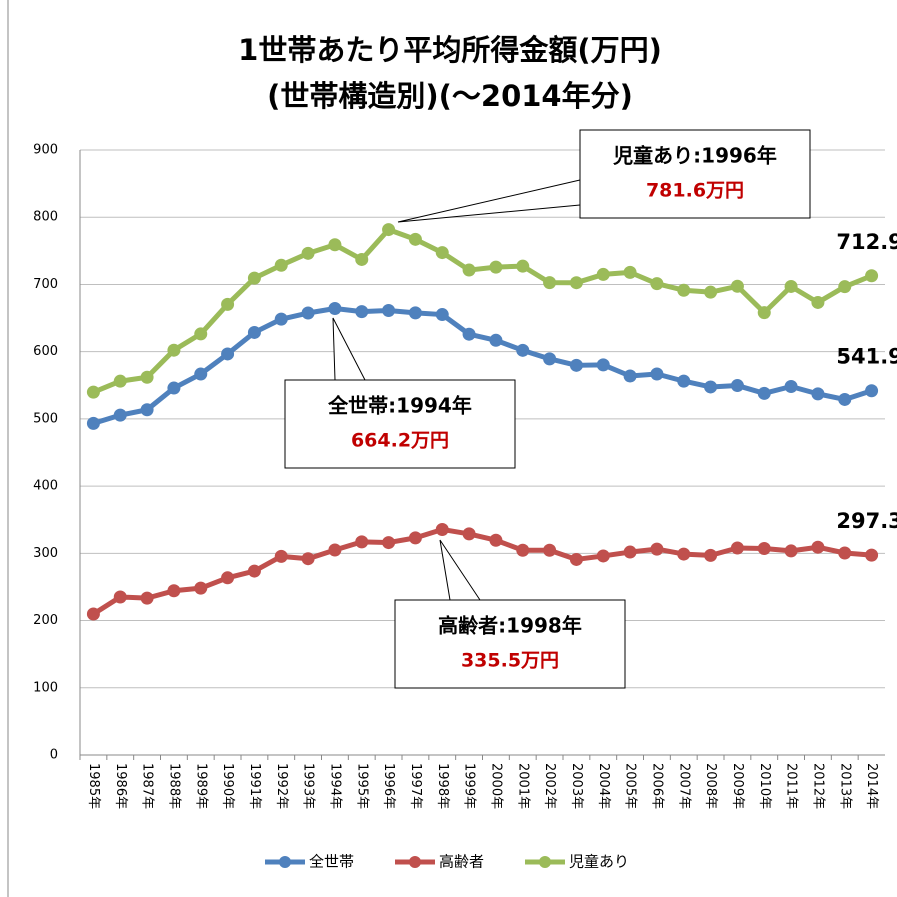 Image resolution: width=897 pixels, height=897 pixels. I want to click on x-tick-label: 1985年, so click(93, 786).